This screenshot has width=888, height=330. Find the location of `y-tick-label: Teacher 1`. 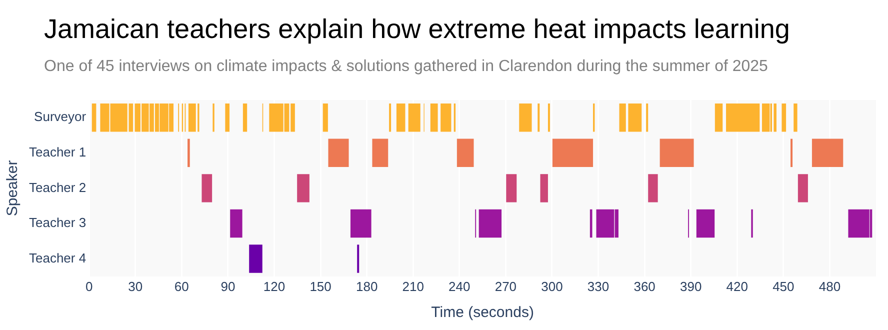

y-tick-label: Teacher 1 is located at coordinates (57, 152).